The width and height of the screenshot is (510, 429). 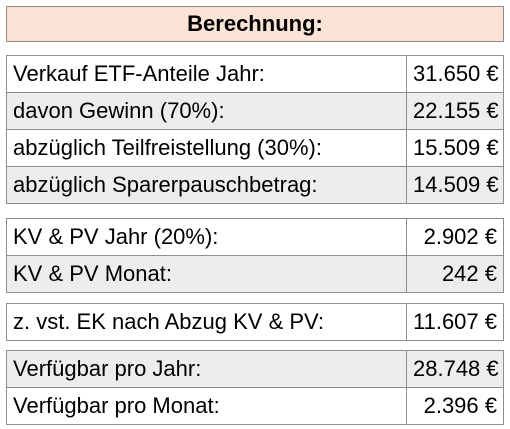 I want to click on table-row: Verkauf ETF-Anteile Jahr: 31.650 €, so click(x=255, y=74).